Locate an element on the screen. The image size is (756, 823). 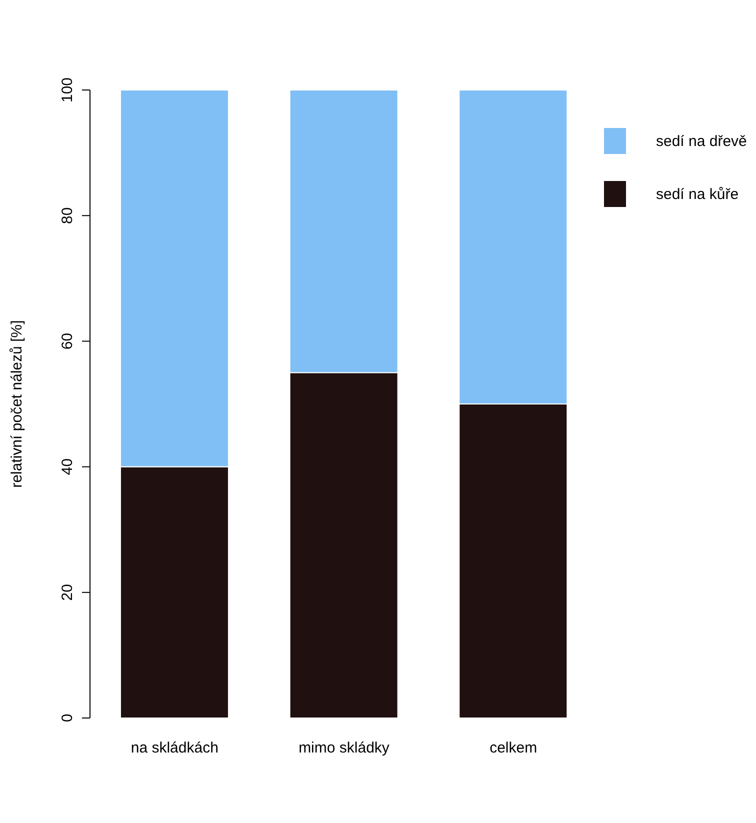
legend-label: sedí na kůře is located at coordinates (697, 194).